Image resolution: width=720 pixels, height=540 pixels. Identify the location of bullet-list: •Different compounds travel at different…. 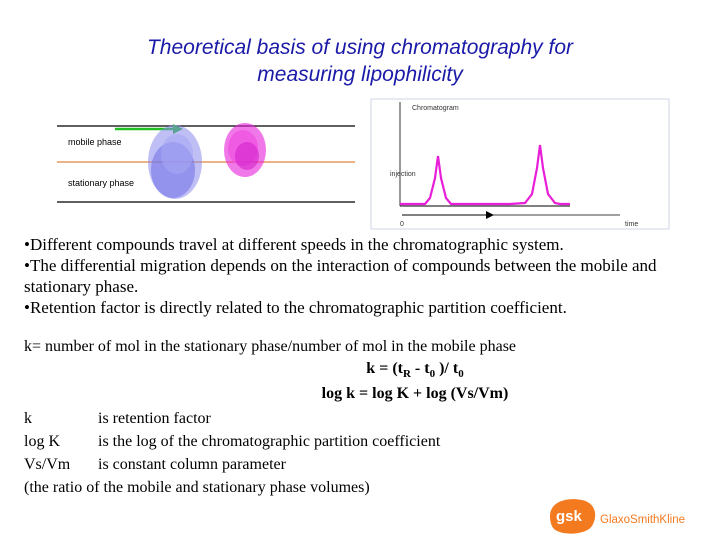
(361, 276).